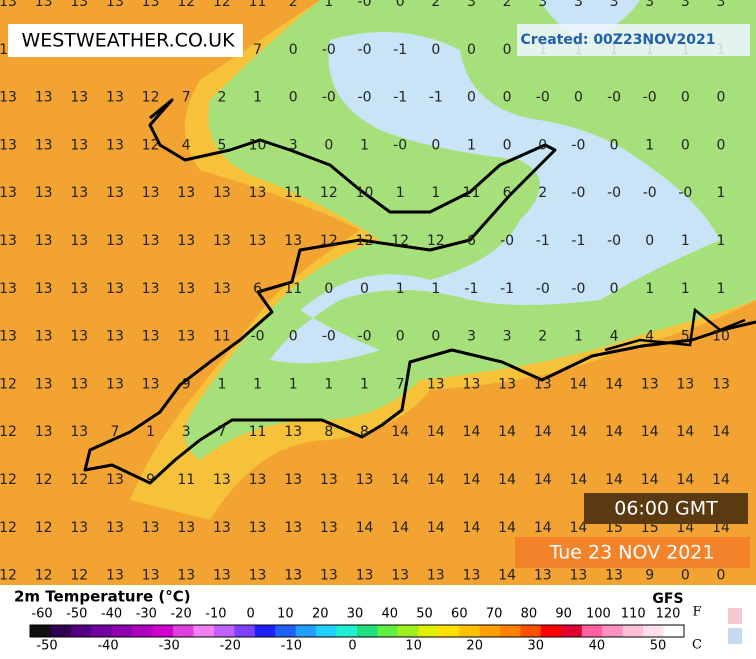 Image resolution: width=756 pixels, height=659 pixels. I want to click on grid-value: 11, so click(186, 480).